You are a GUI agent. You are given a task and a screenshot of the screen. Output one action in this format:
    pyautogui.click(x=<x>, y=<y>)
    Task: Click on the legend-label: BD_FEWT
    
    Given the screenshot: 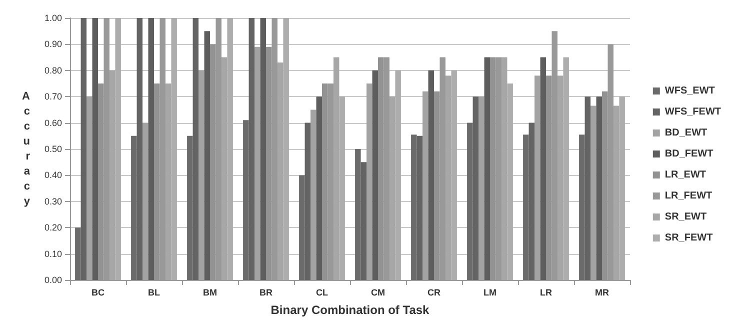 What is the action you would take?
    pyautogui.click(x=689, y=154)
    